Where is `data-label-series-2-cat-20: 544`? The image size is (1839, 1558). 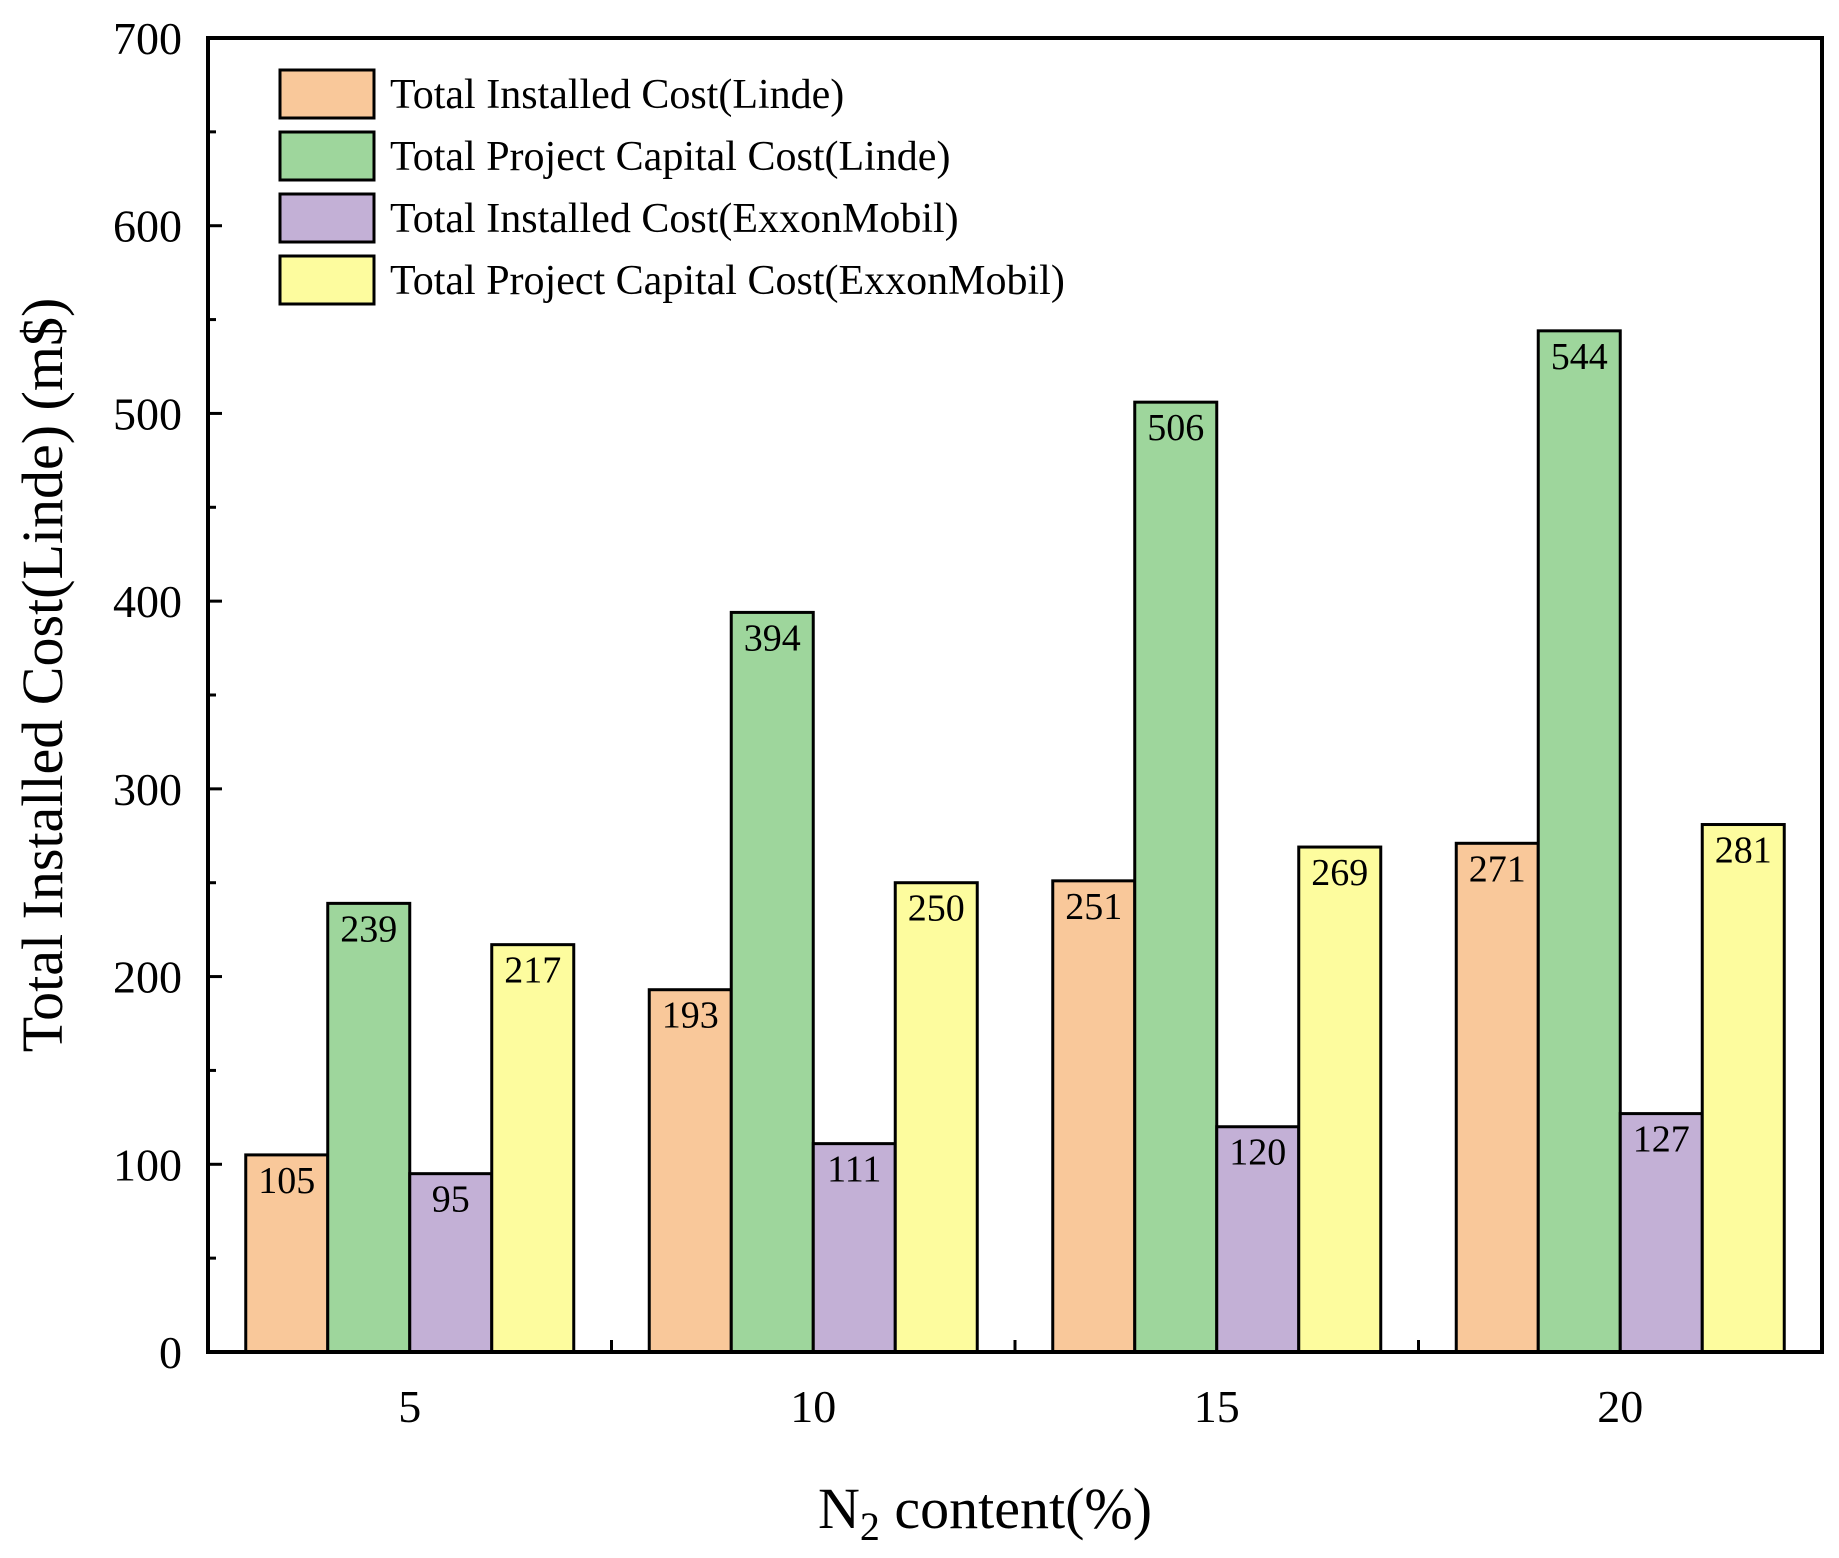 data-label-series-2-cat-20: 544 is located at coordinates (1579, 357).